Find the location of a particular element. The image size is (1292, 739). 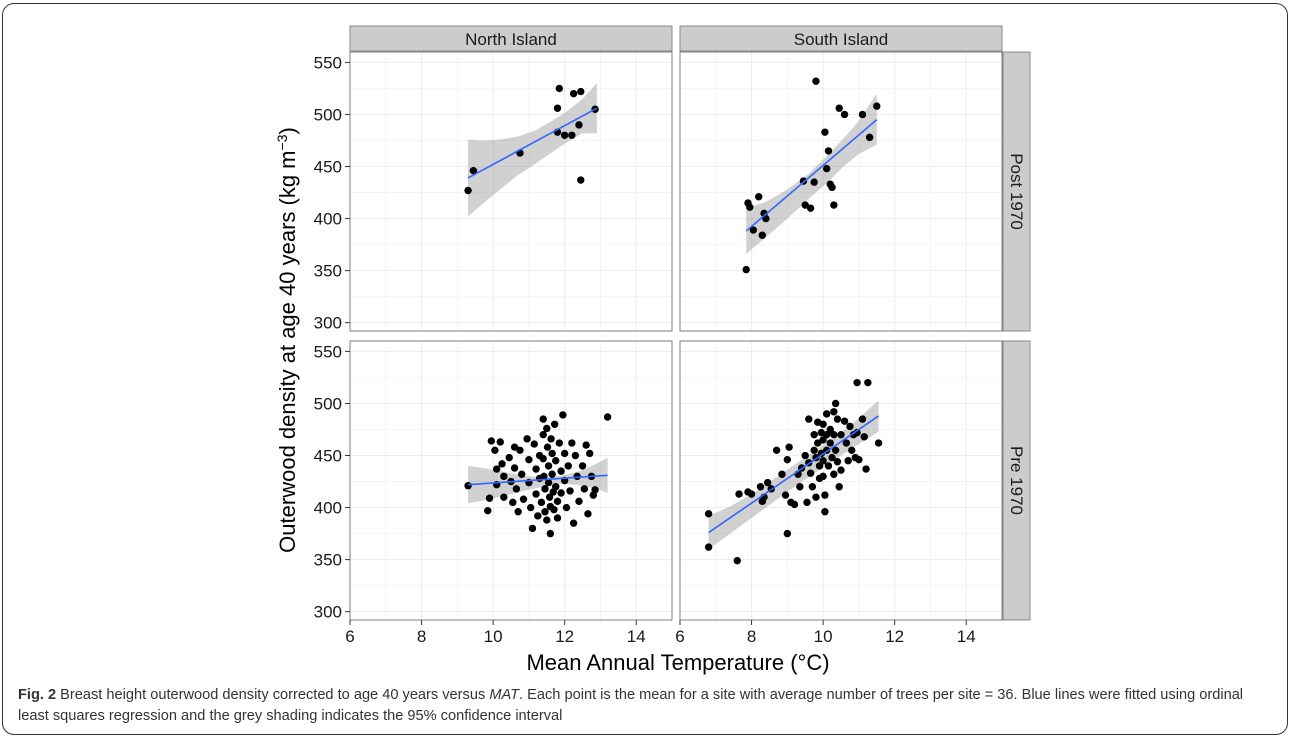

caption-label: Fig. 2 is located at coordinates (37, 695).